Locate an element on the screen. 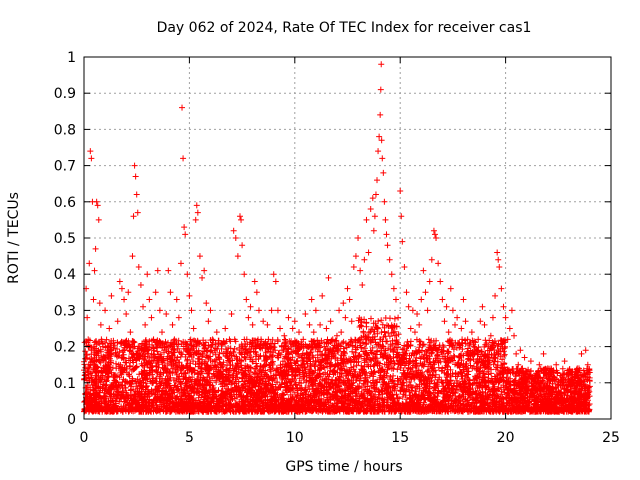 The height and width of the screenshot is (480, 640). y-tick-label: 0 is located at coordinates (71, 420).